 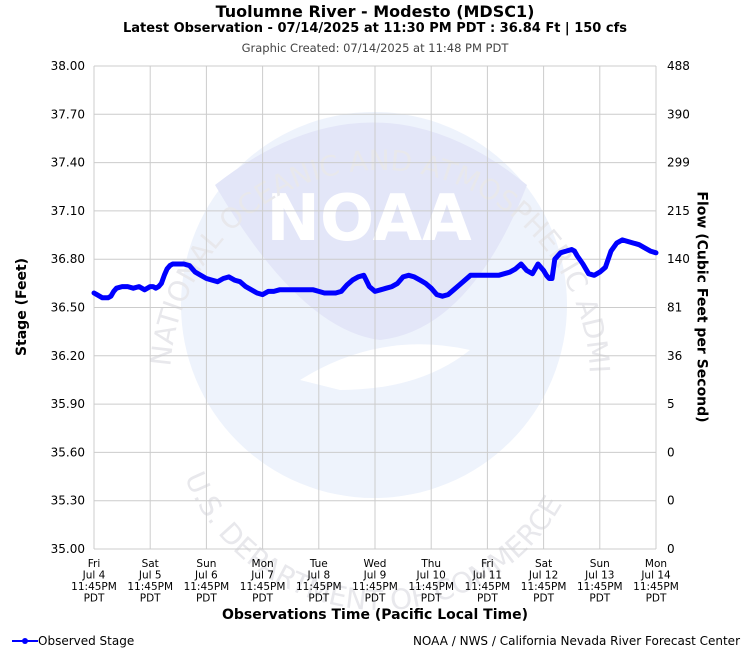 I want to click on y-tick-label-right: 390, so click(x=678, y=114).